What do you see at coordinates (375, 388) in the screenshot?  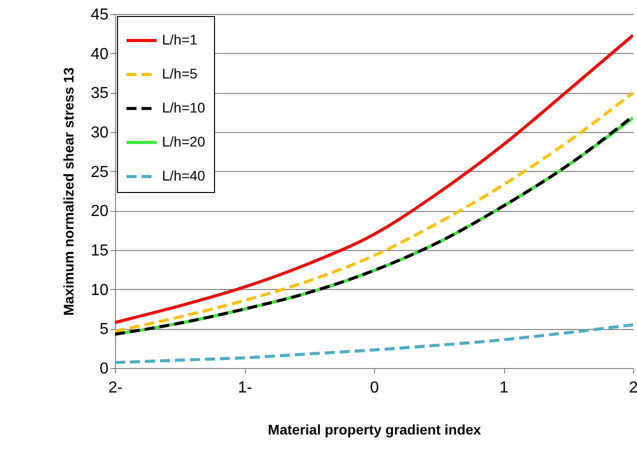 I see `x-tick-label: 0` at bounding box center [375, 388].